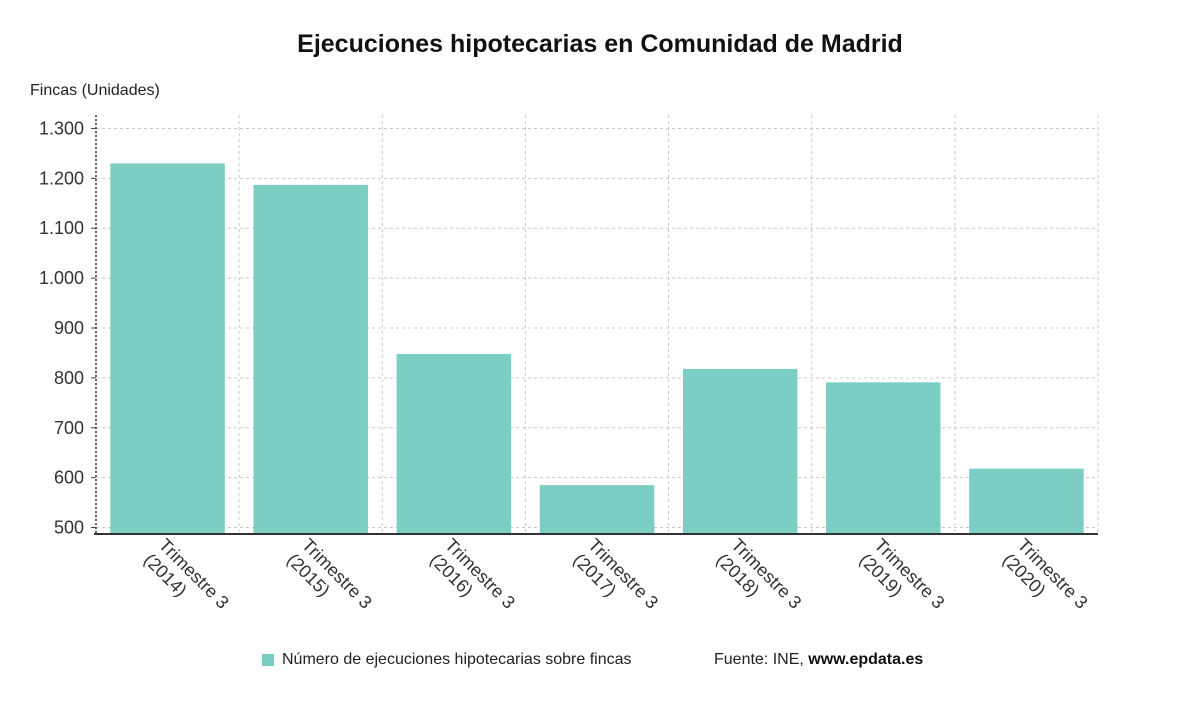  I want to click on y-tick-label: 1.200, so click(61, 178).